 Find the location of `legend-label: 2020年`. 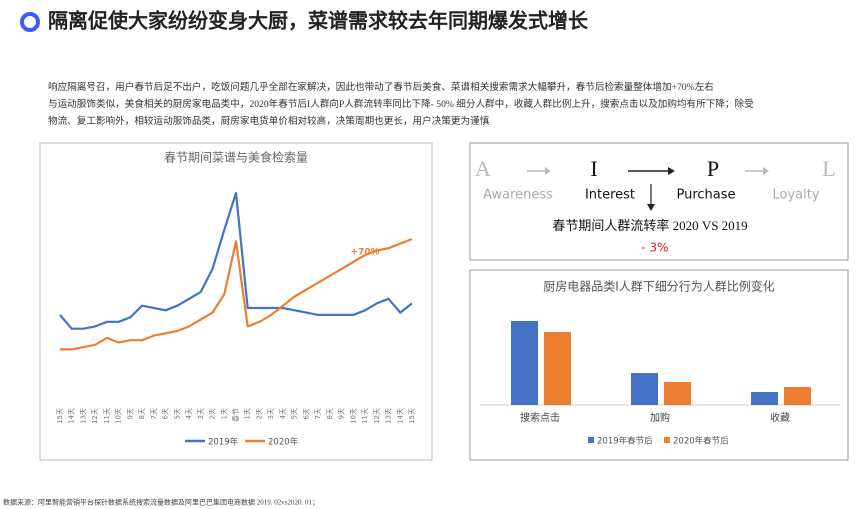

legend-label: 2020年 is located at coordinates (283, 442).